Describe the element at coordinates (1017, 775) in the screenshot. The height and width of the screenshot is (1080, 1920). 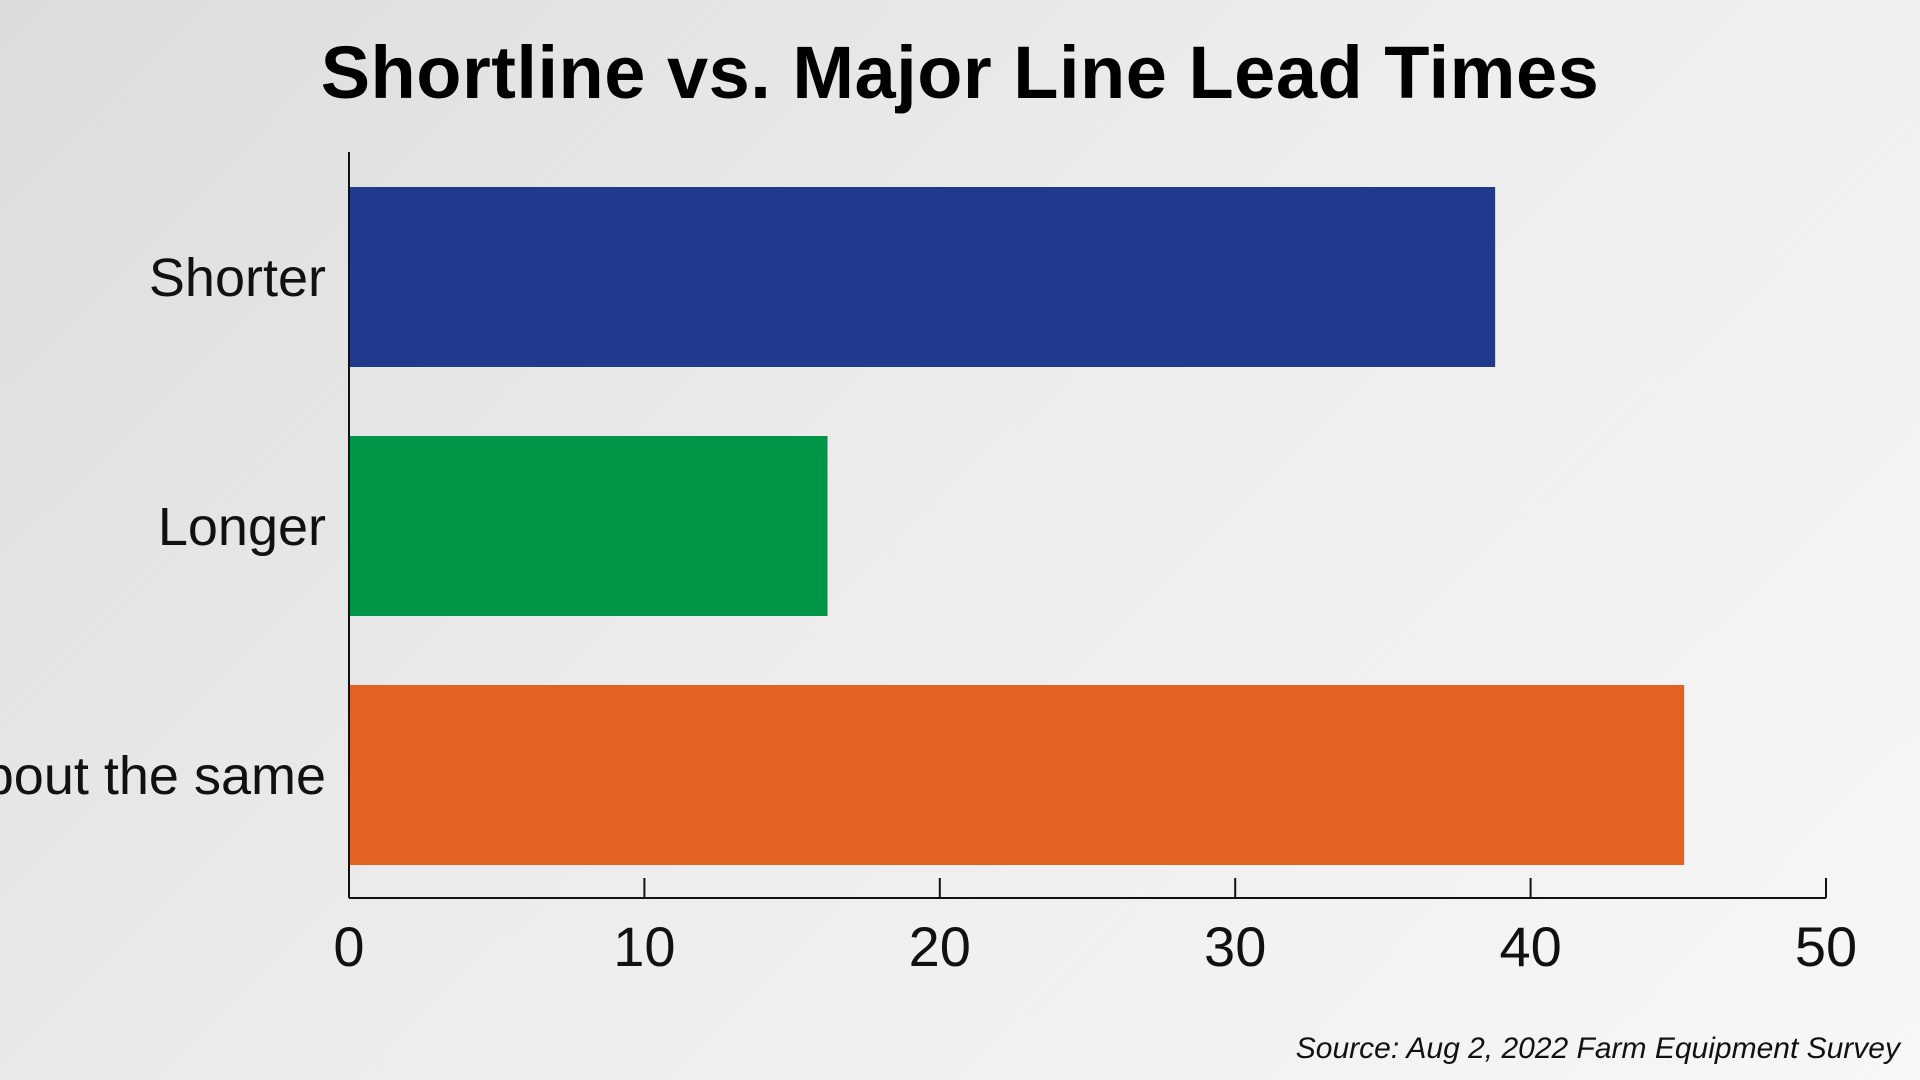
I see `bar-about-the-same` at that location.